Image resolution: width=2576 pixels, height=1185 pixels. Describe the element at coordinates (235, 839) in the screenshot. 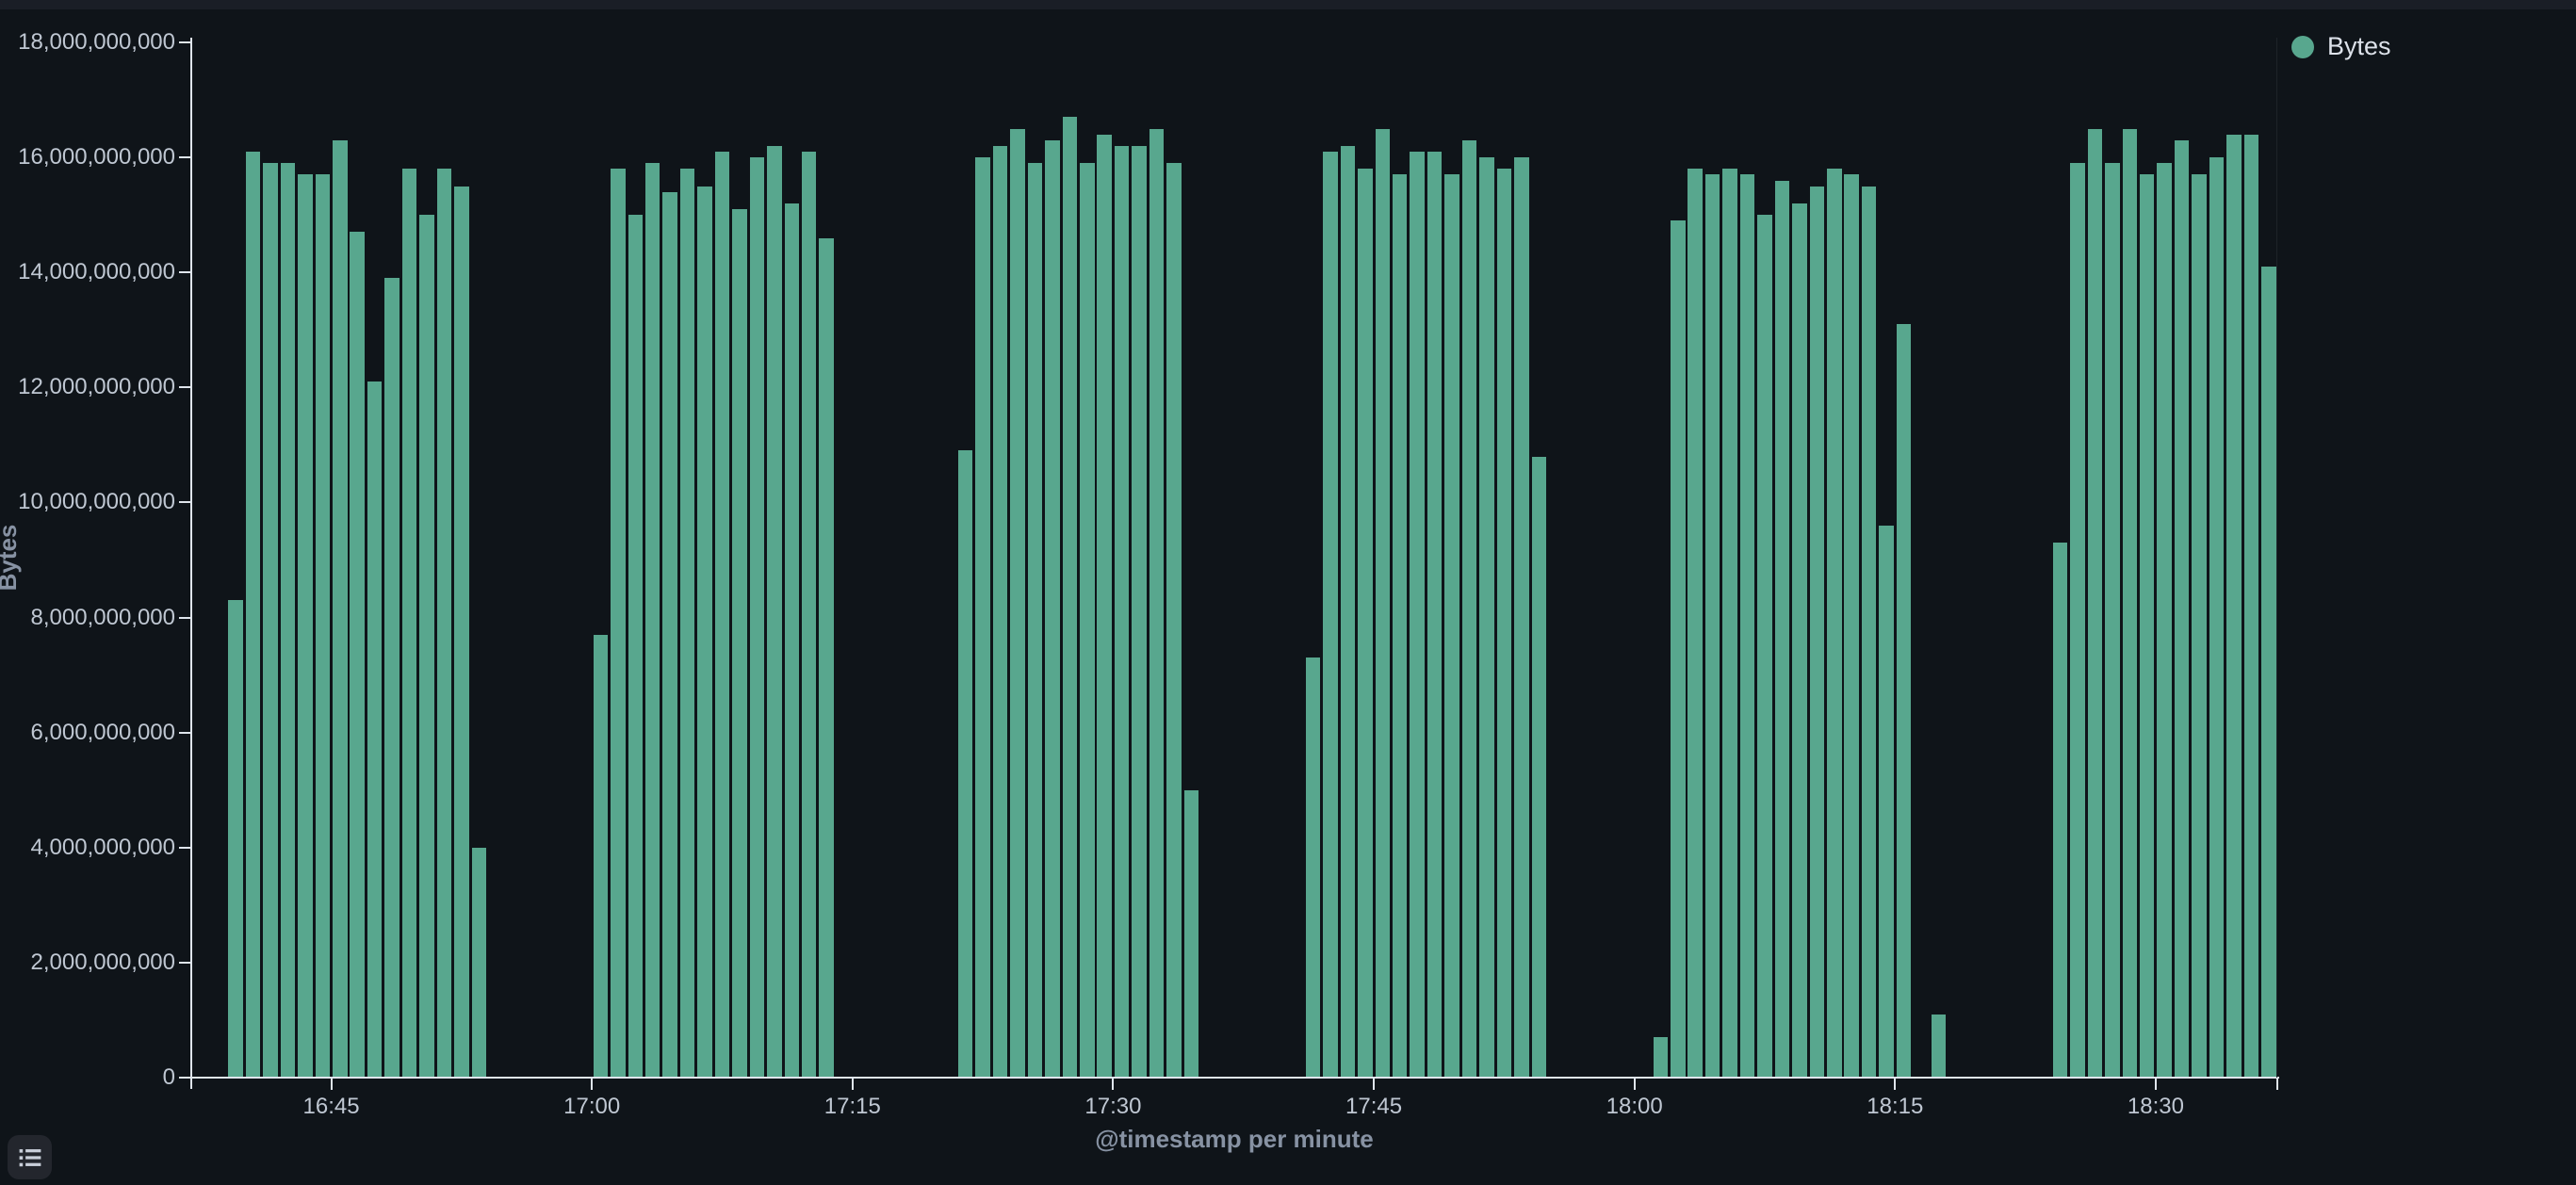

I see `bar-16:39` at that location.